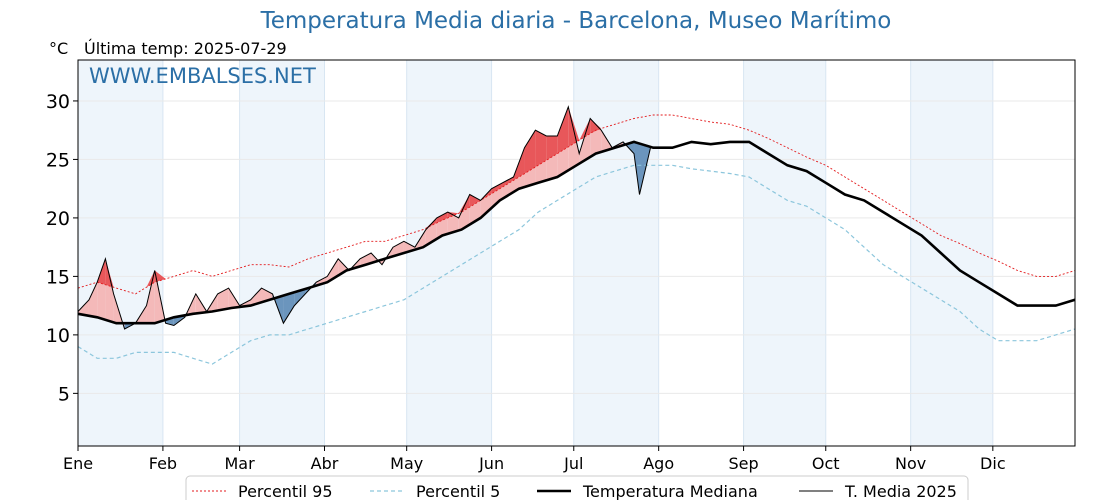 Image resolution: width=1120 pixels, height=500 pixels. Describe the element at coordinates (240, 463) in the screenshot. I see `x-tick-label: Mar` at that location.